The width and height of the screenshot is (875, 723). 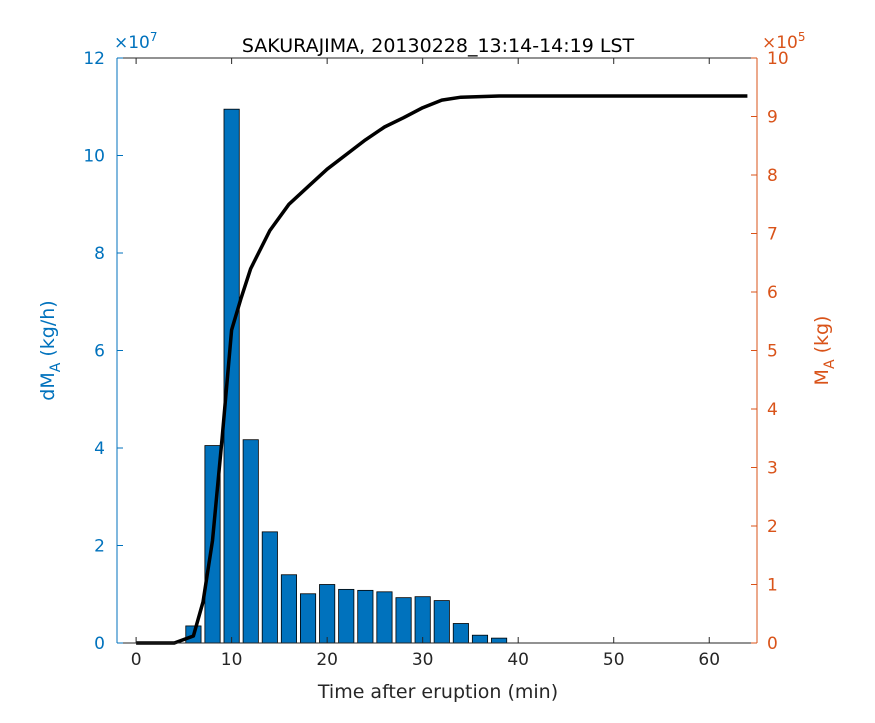 What do you see at coordinates (784, 41) in the screenshot?
I see `right-exponent-label: ×10⁵` at bounding box center [784, 41].